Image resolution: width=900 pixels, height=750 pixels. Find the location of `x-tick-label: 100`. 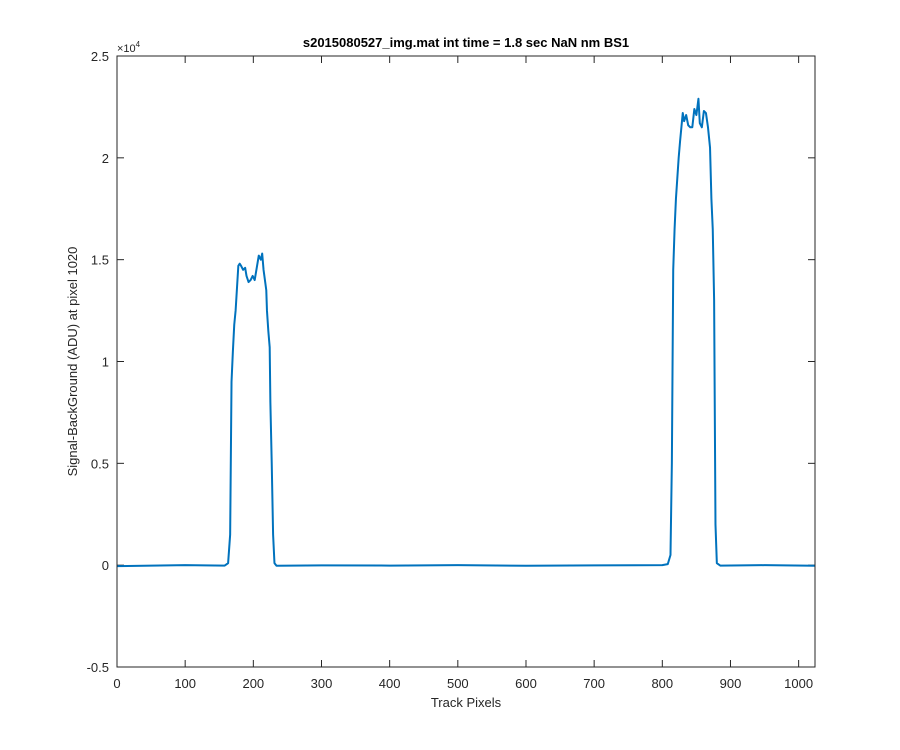

x-tick-label: 100 is located at coordinates (185, 683).